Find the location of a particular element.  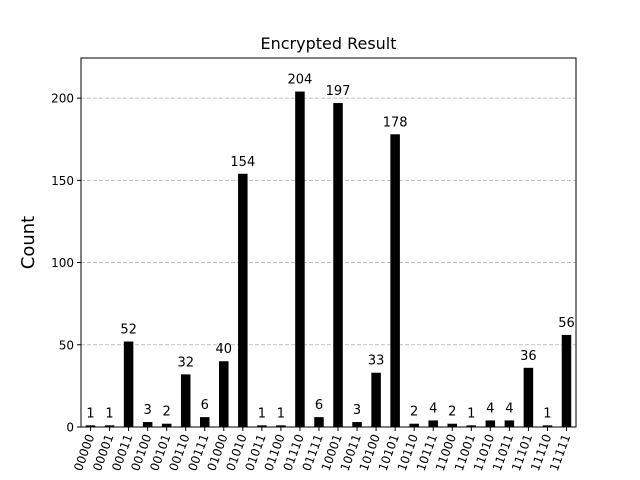

y-axis-ticks: 0 50 100 150 200 is located at coordinates (66, 263).